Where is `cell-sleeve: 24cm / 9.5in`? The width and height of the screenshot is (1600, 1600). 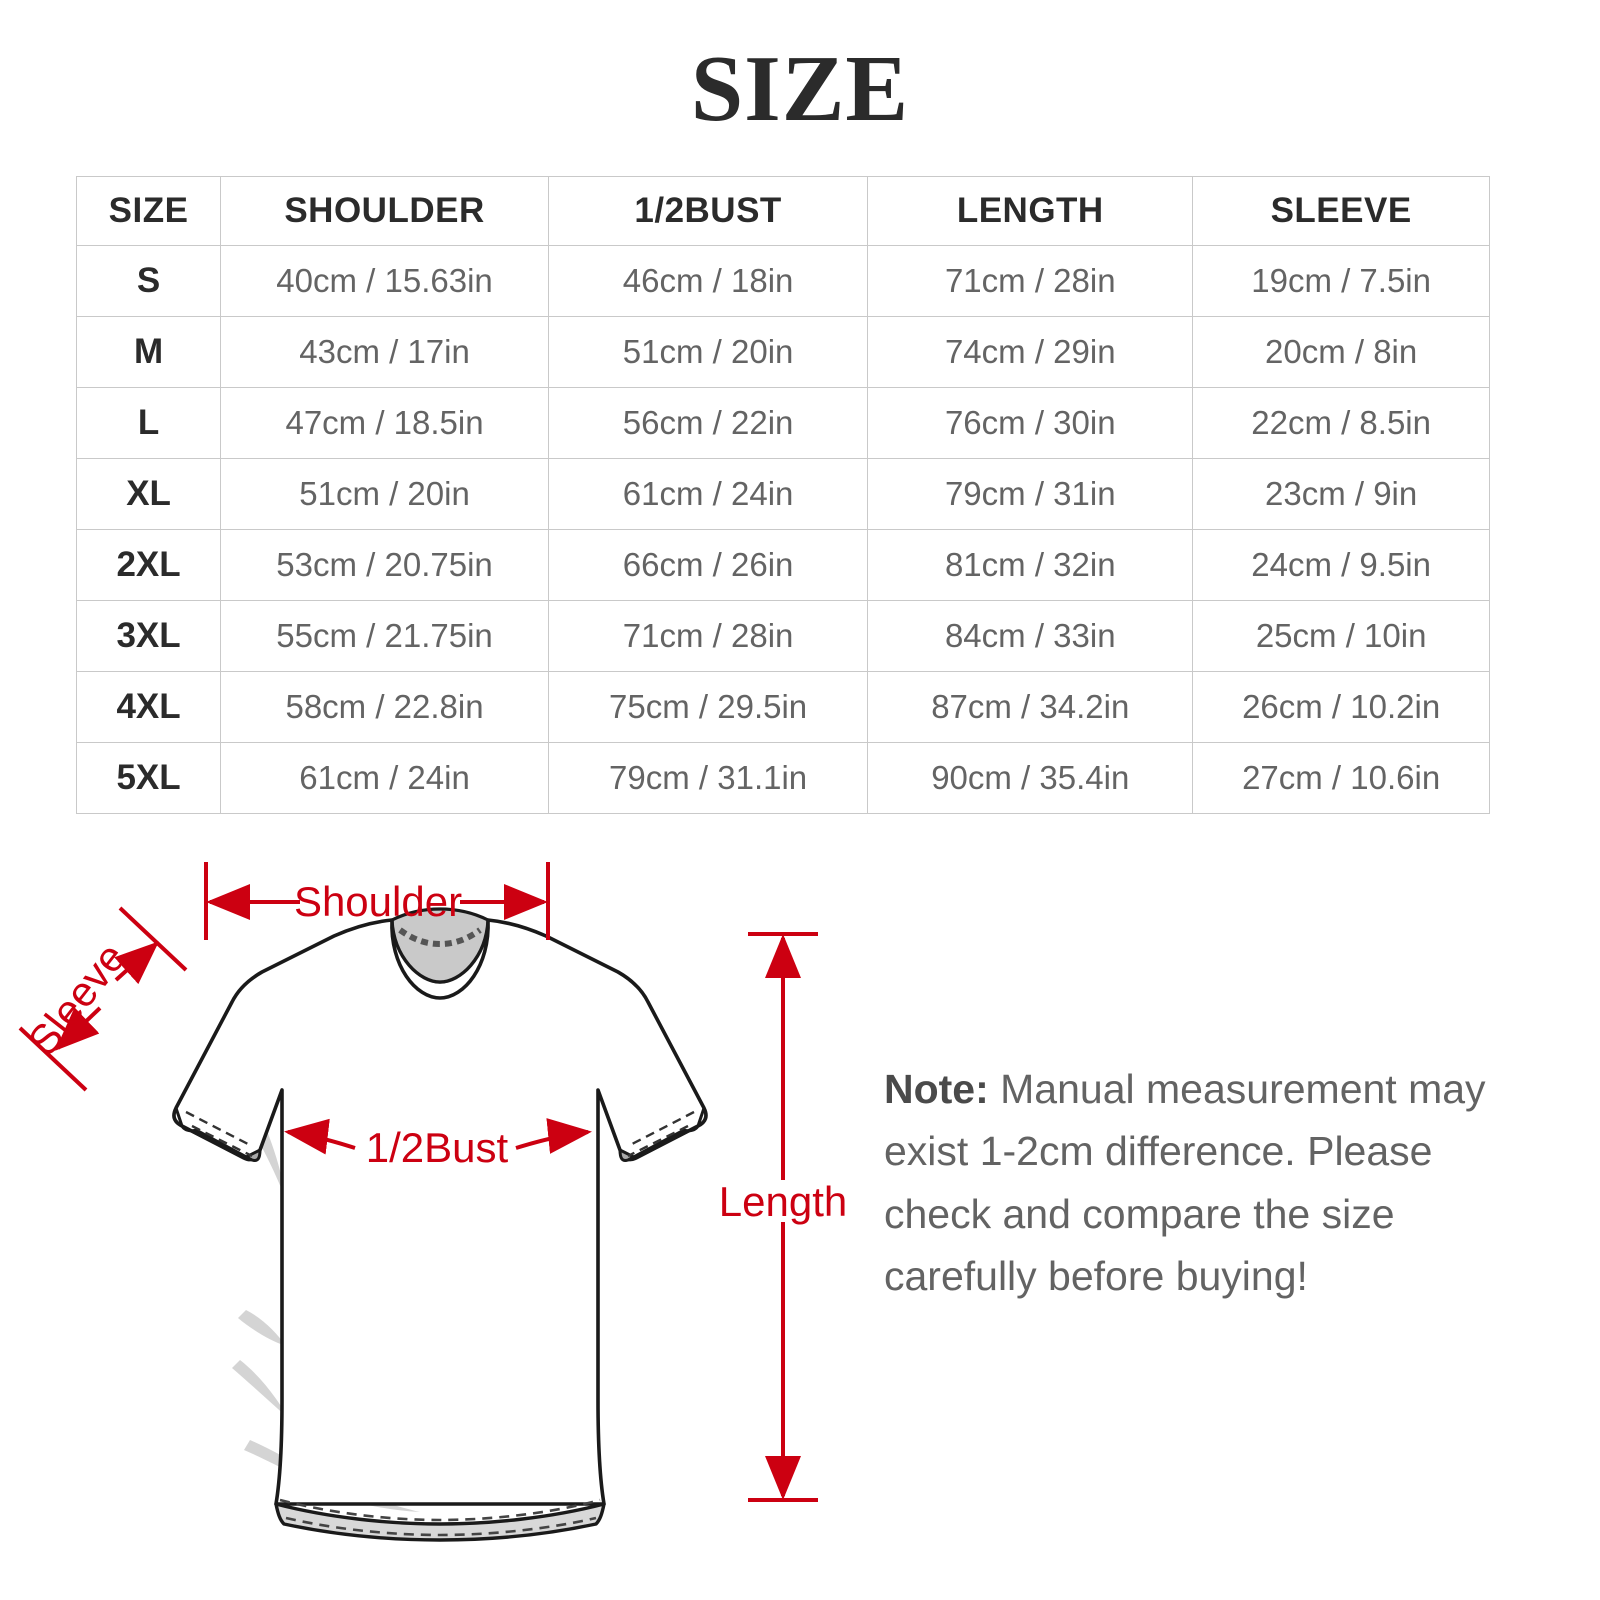 cell-sleeve: 24cm / 9.5in is located at coordinates (1341, 565).